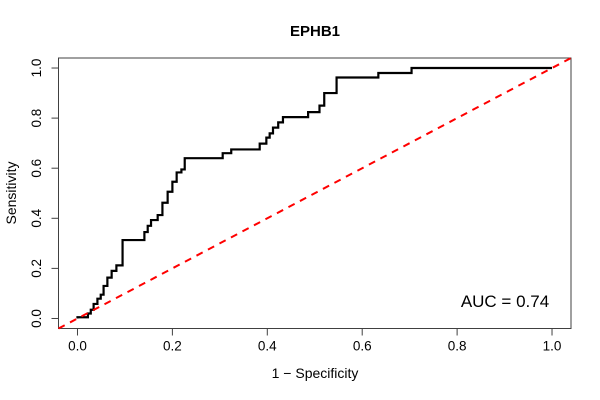  What do you see at coordinates (36, 168) in the screenshot?
I see `y-tick-label: 0.6` at bounding box center [36, 168].